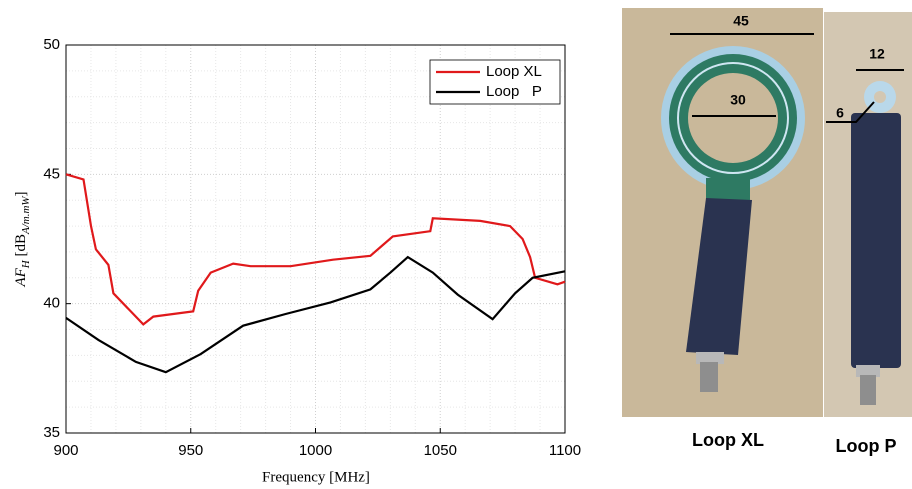  Describe the element at coordinates (26, 215) in the screenshot. I see `y-label-part: A/m.mW` at that location.